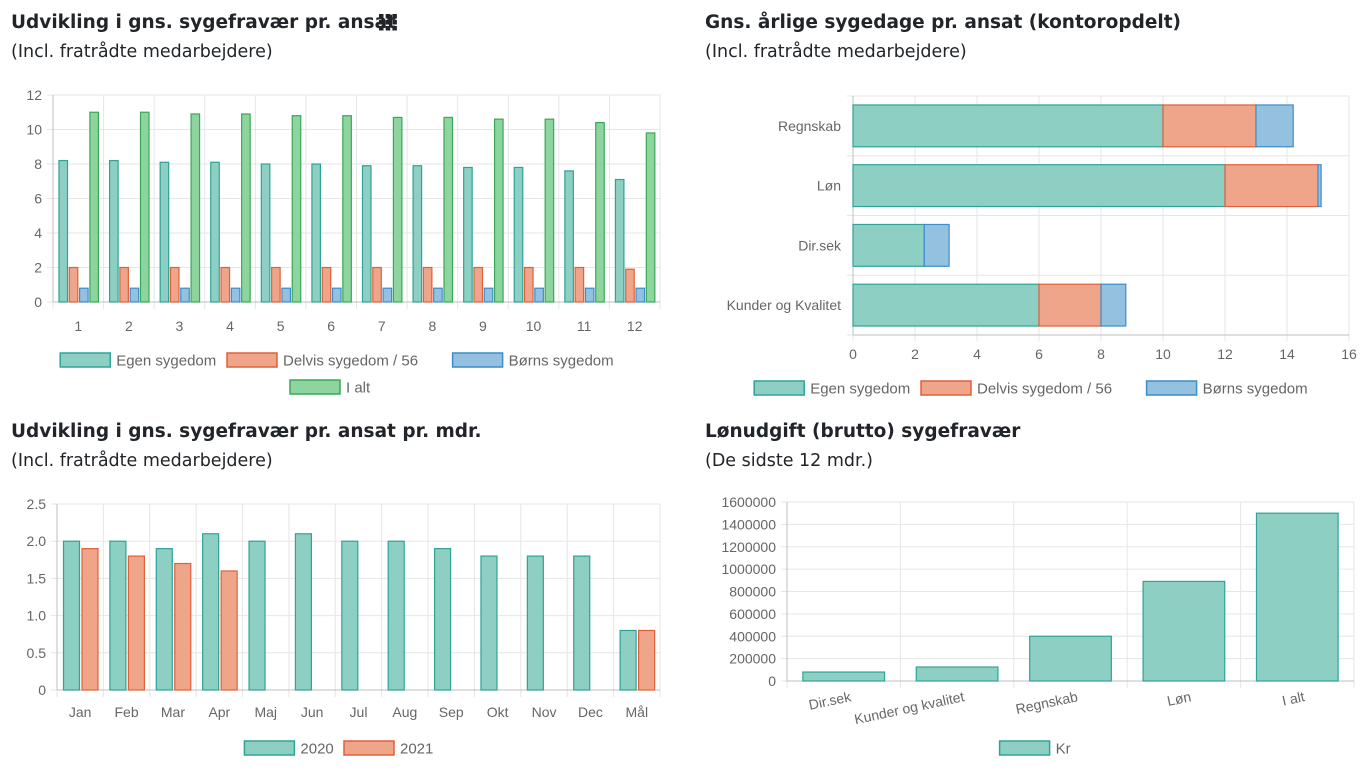 This screenshot has height=770, width=1372. I want to click on chart1-bar-børns-sygedom-10, so click(539, 295).